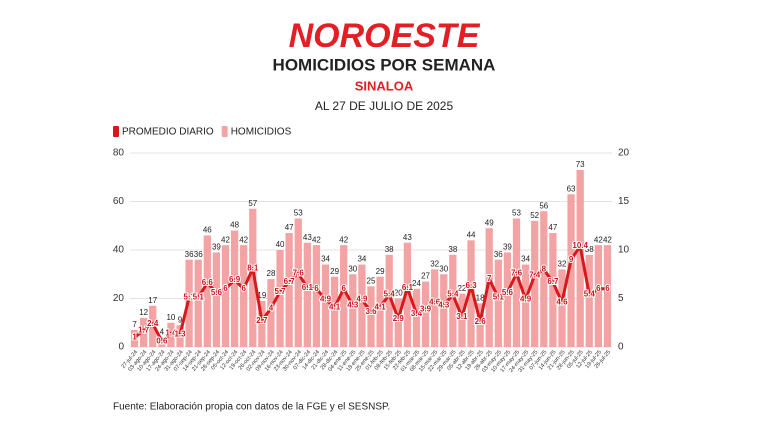 The width and height of the screenshot is (768, 432). I want to click on bar-value-label: 9, so click(180, 319).